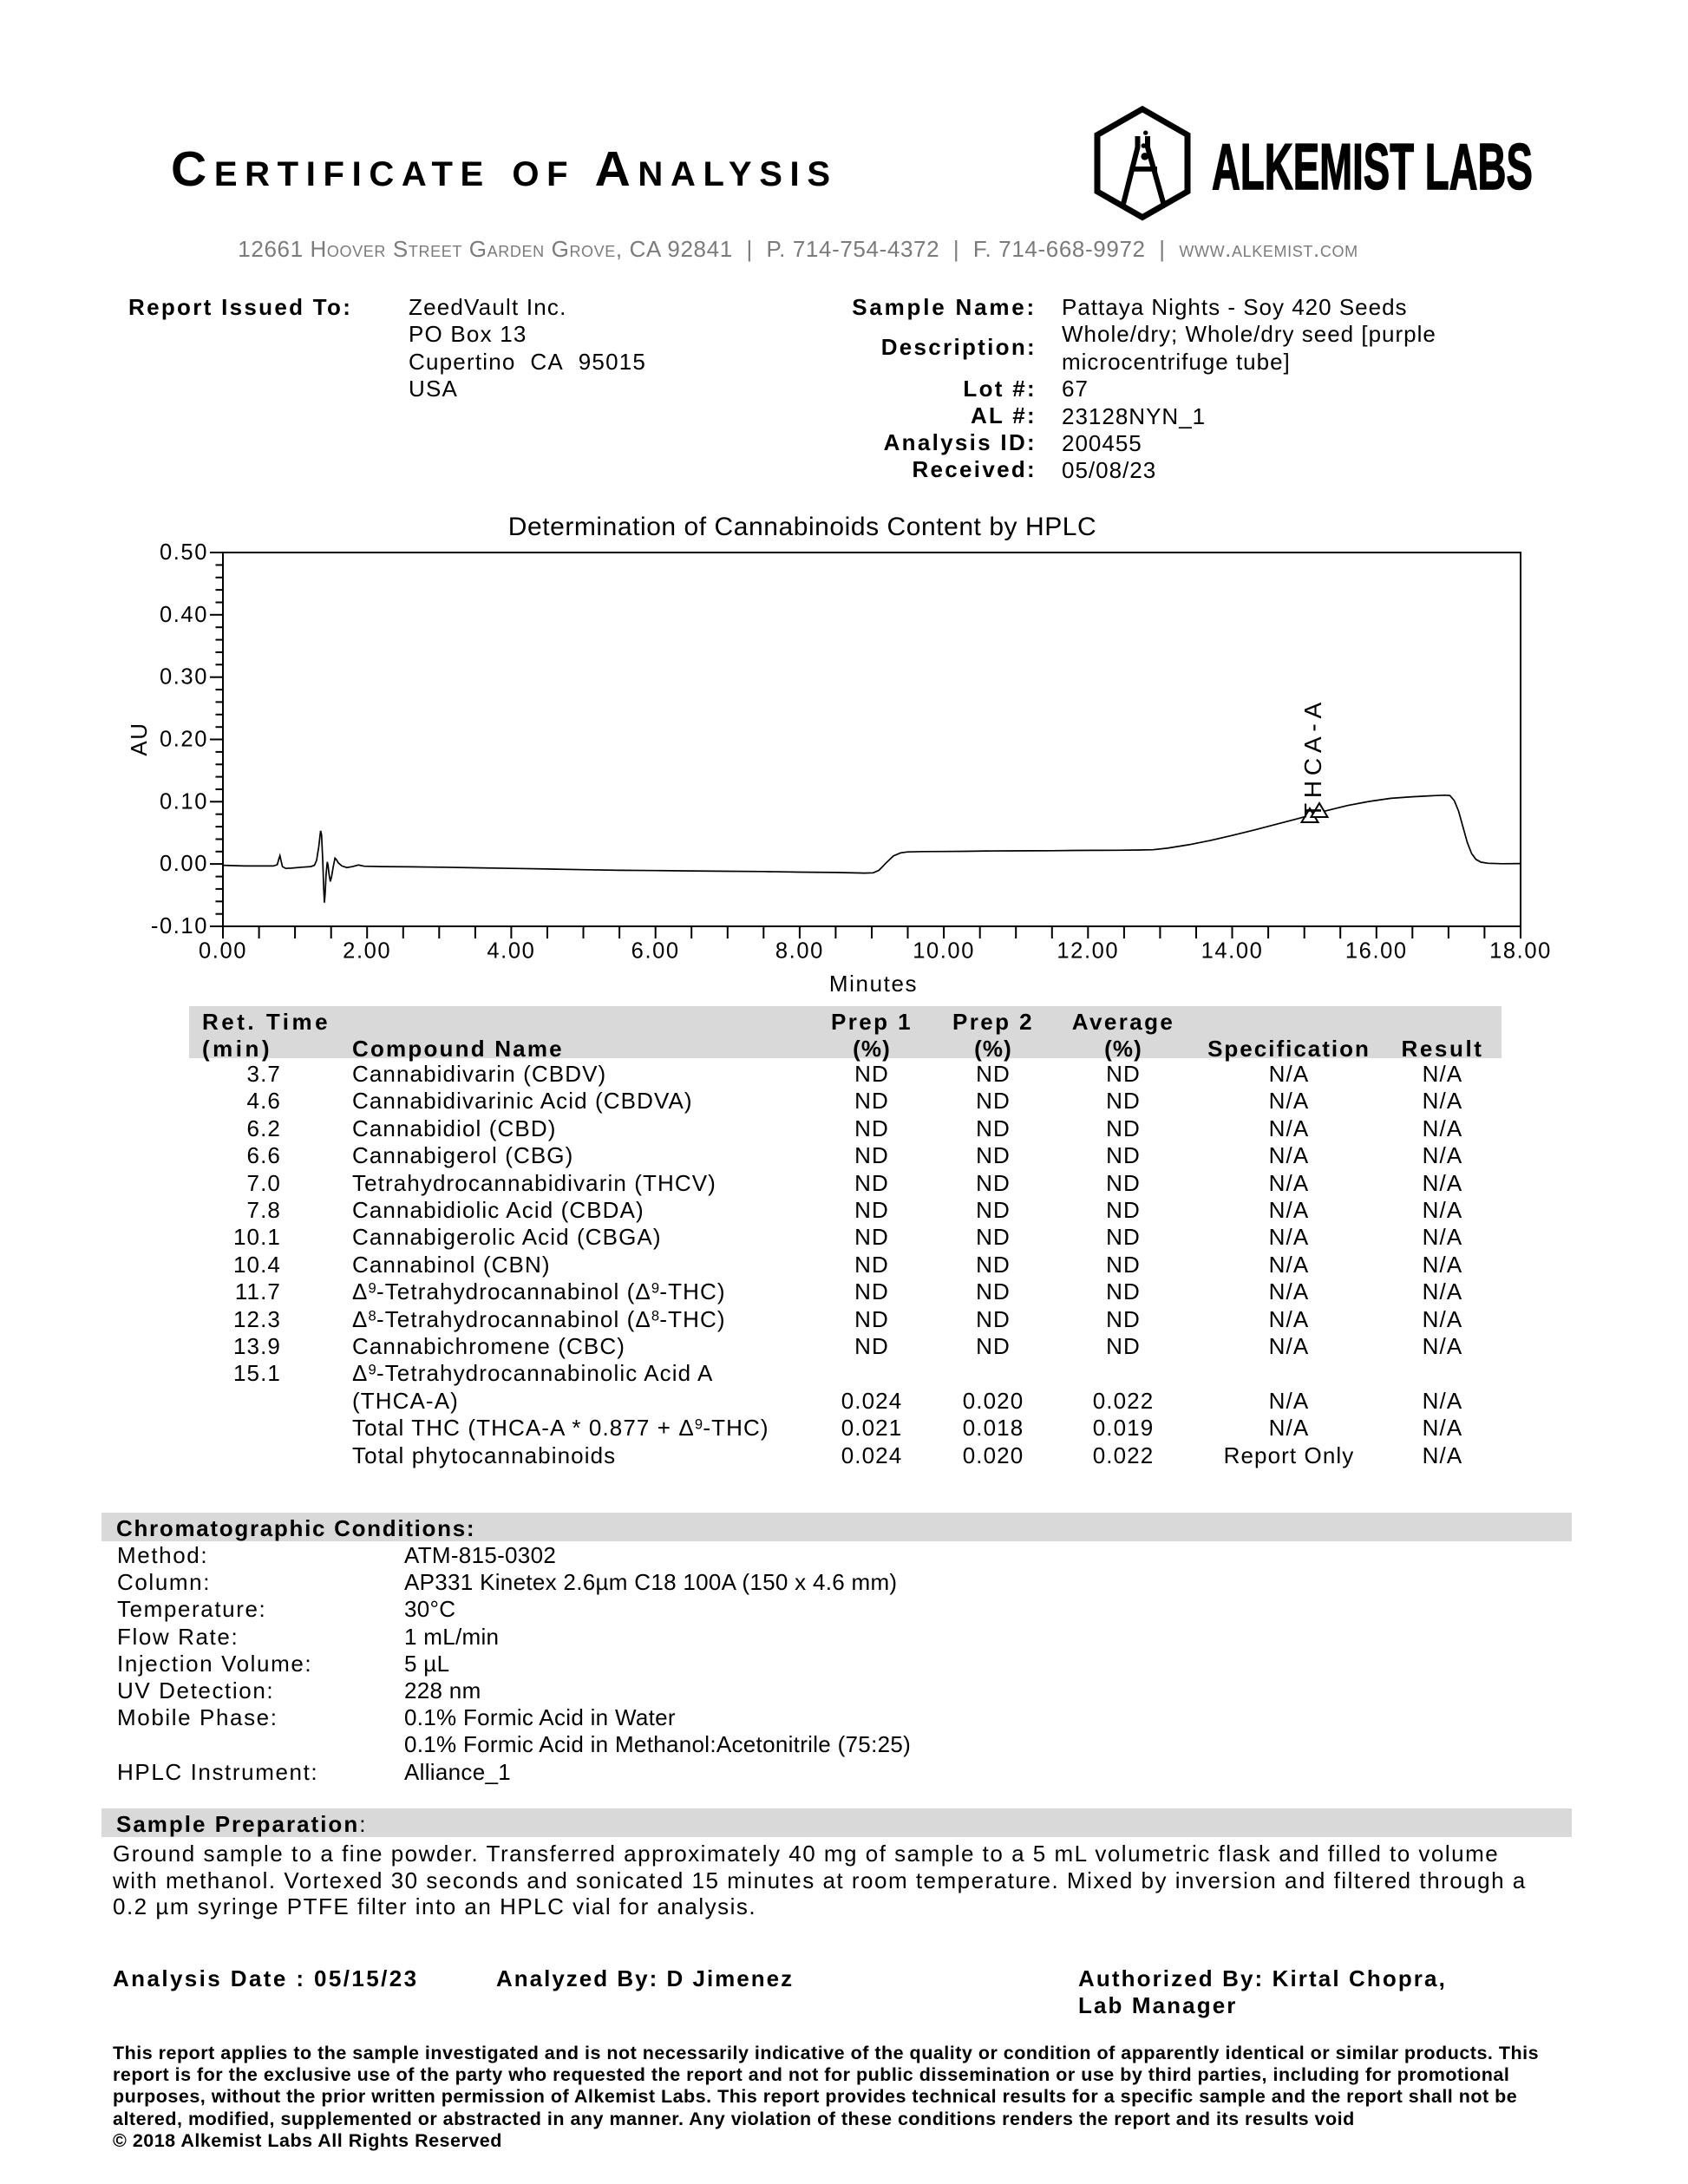 This screenshot has height=2184, width=1688. I want to click on svg-text: 0.50, so click(184, 552).